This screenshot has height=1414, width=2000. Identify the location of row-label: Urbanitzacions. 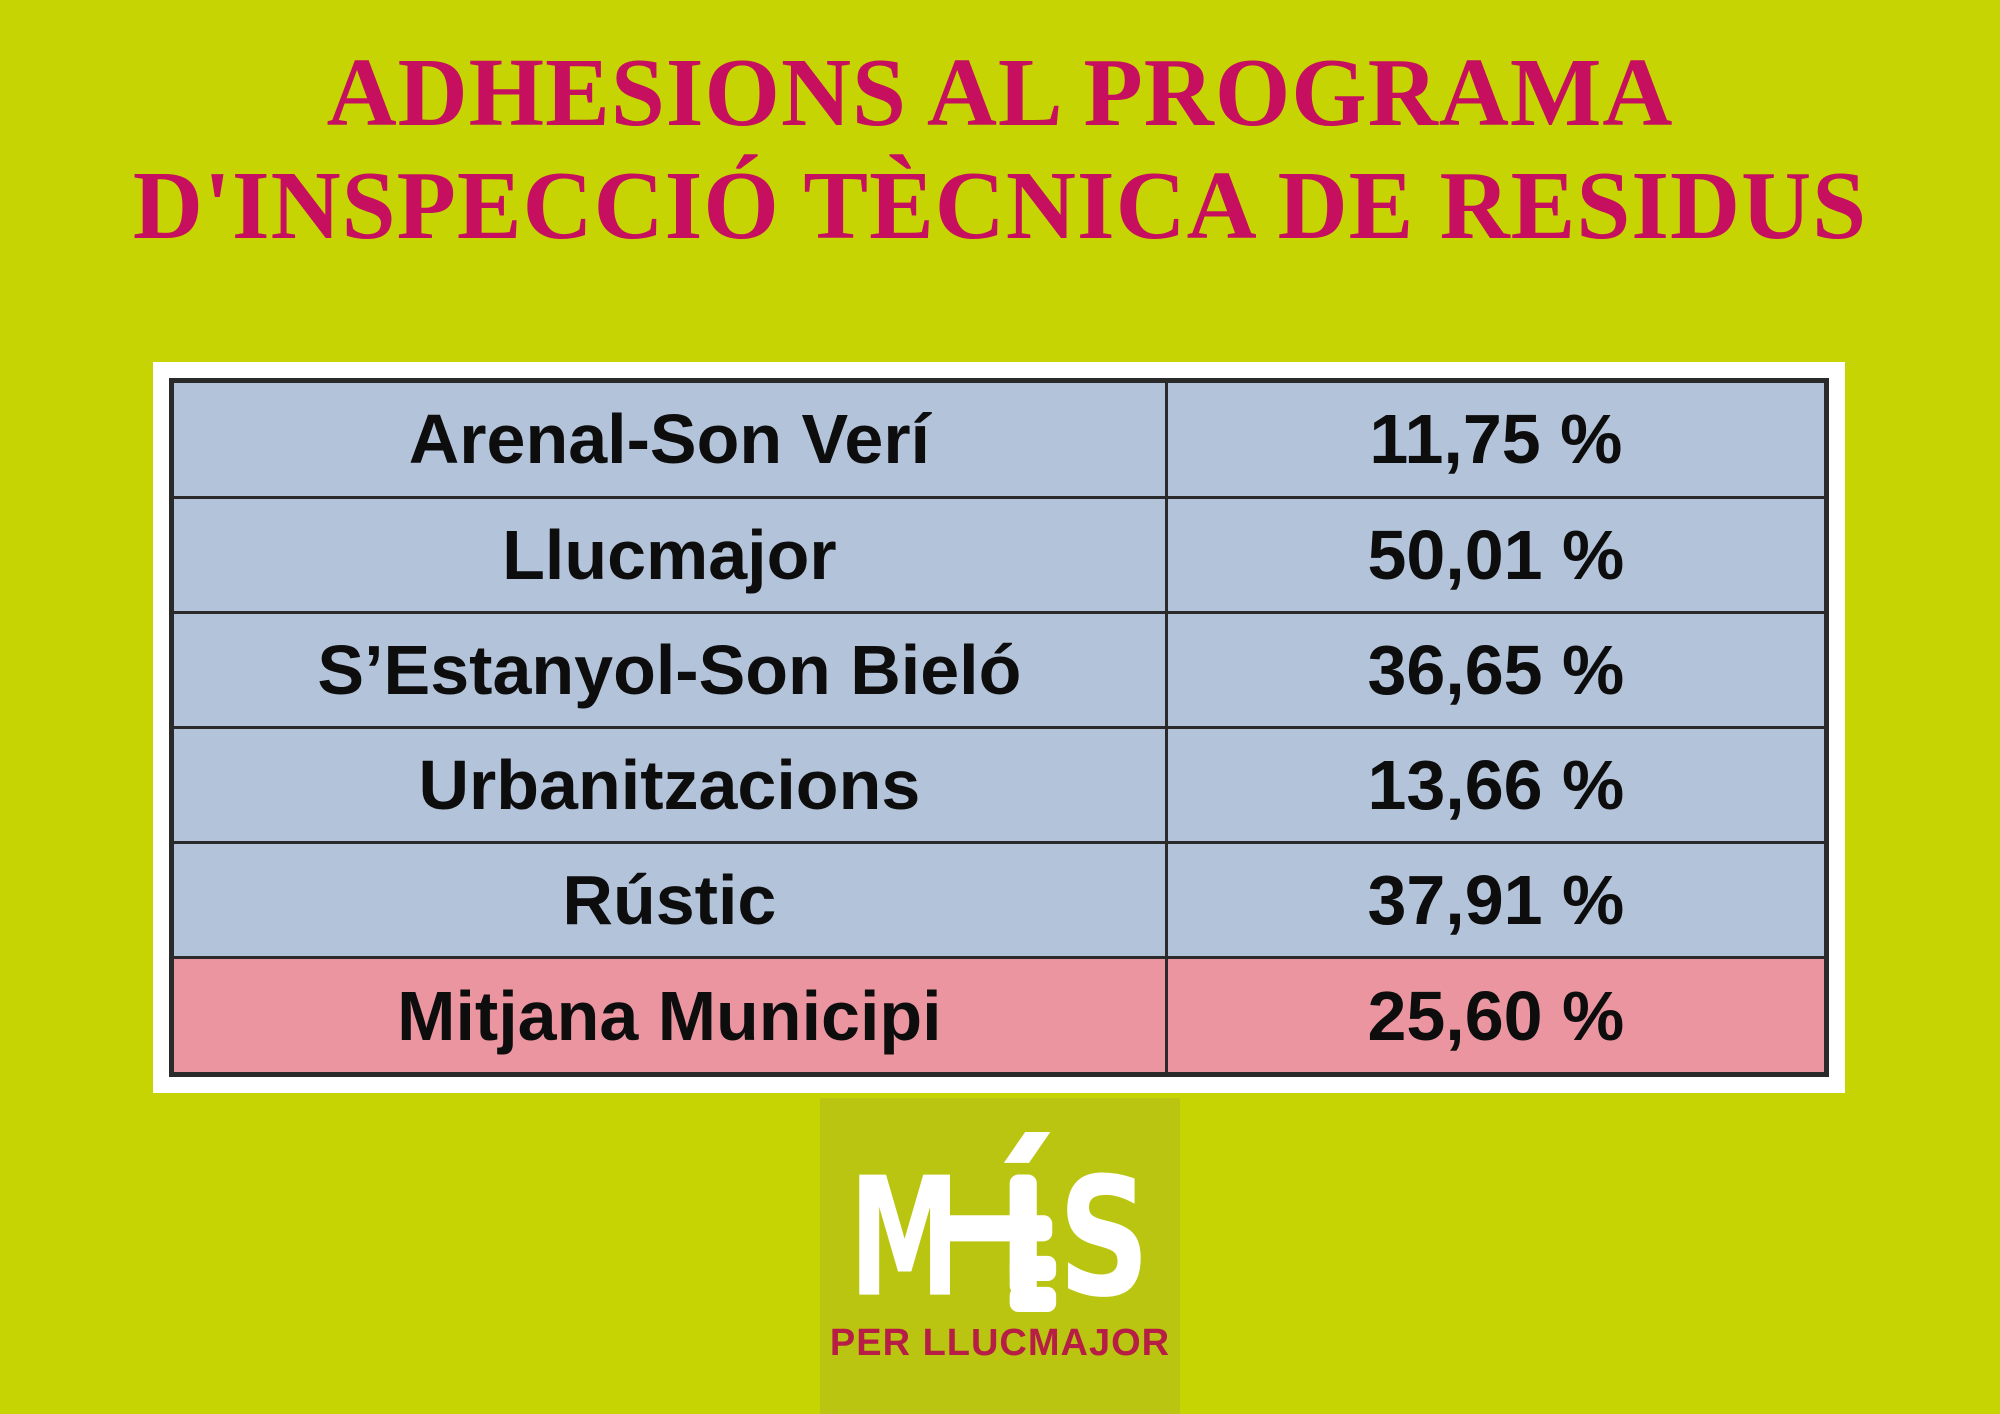
(669, 785).